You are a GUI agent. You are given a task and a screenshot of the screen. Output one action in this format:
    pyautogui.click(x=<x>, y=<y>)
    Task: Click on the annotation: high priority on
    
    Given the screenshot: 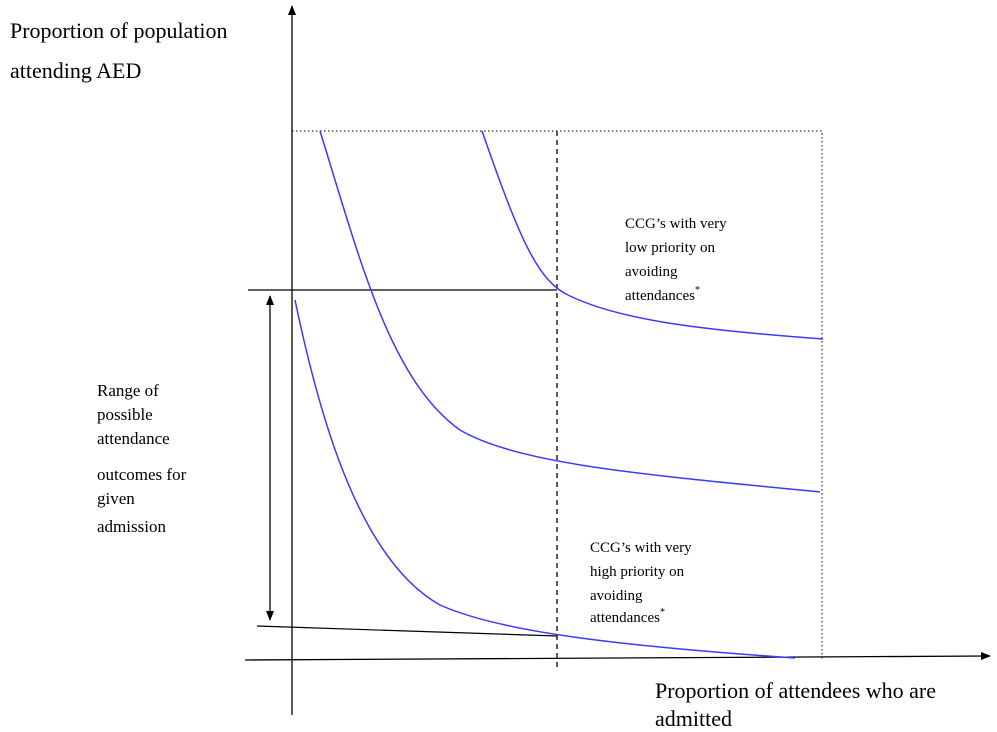 What is the action you would take?
    pyautogui.click(x=637, y=572)
    